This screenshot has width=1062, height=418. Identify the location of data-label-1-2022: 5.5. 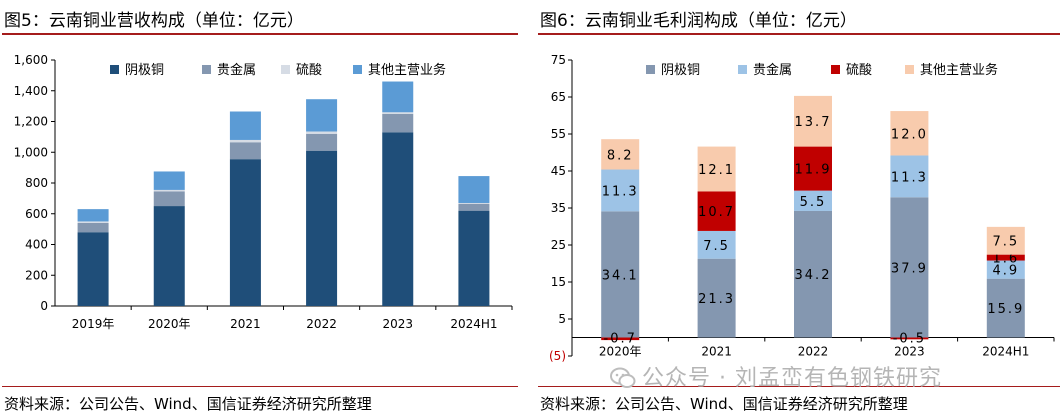
(813, 202).